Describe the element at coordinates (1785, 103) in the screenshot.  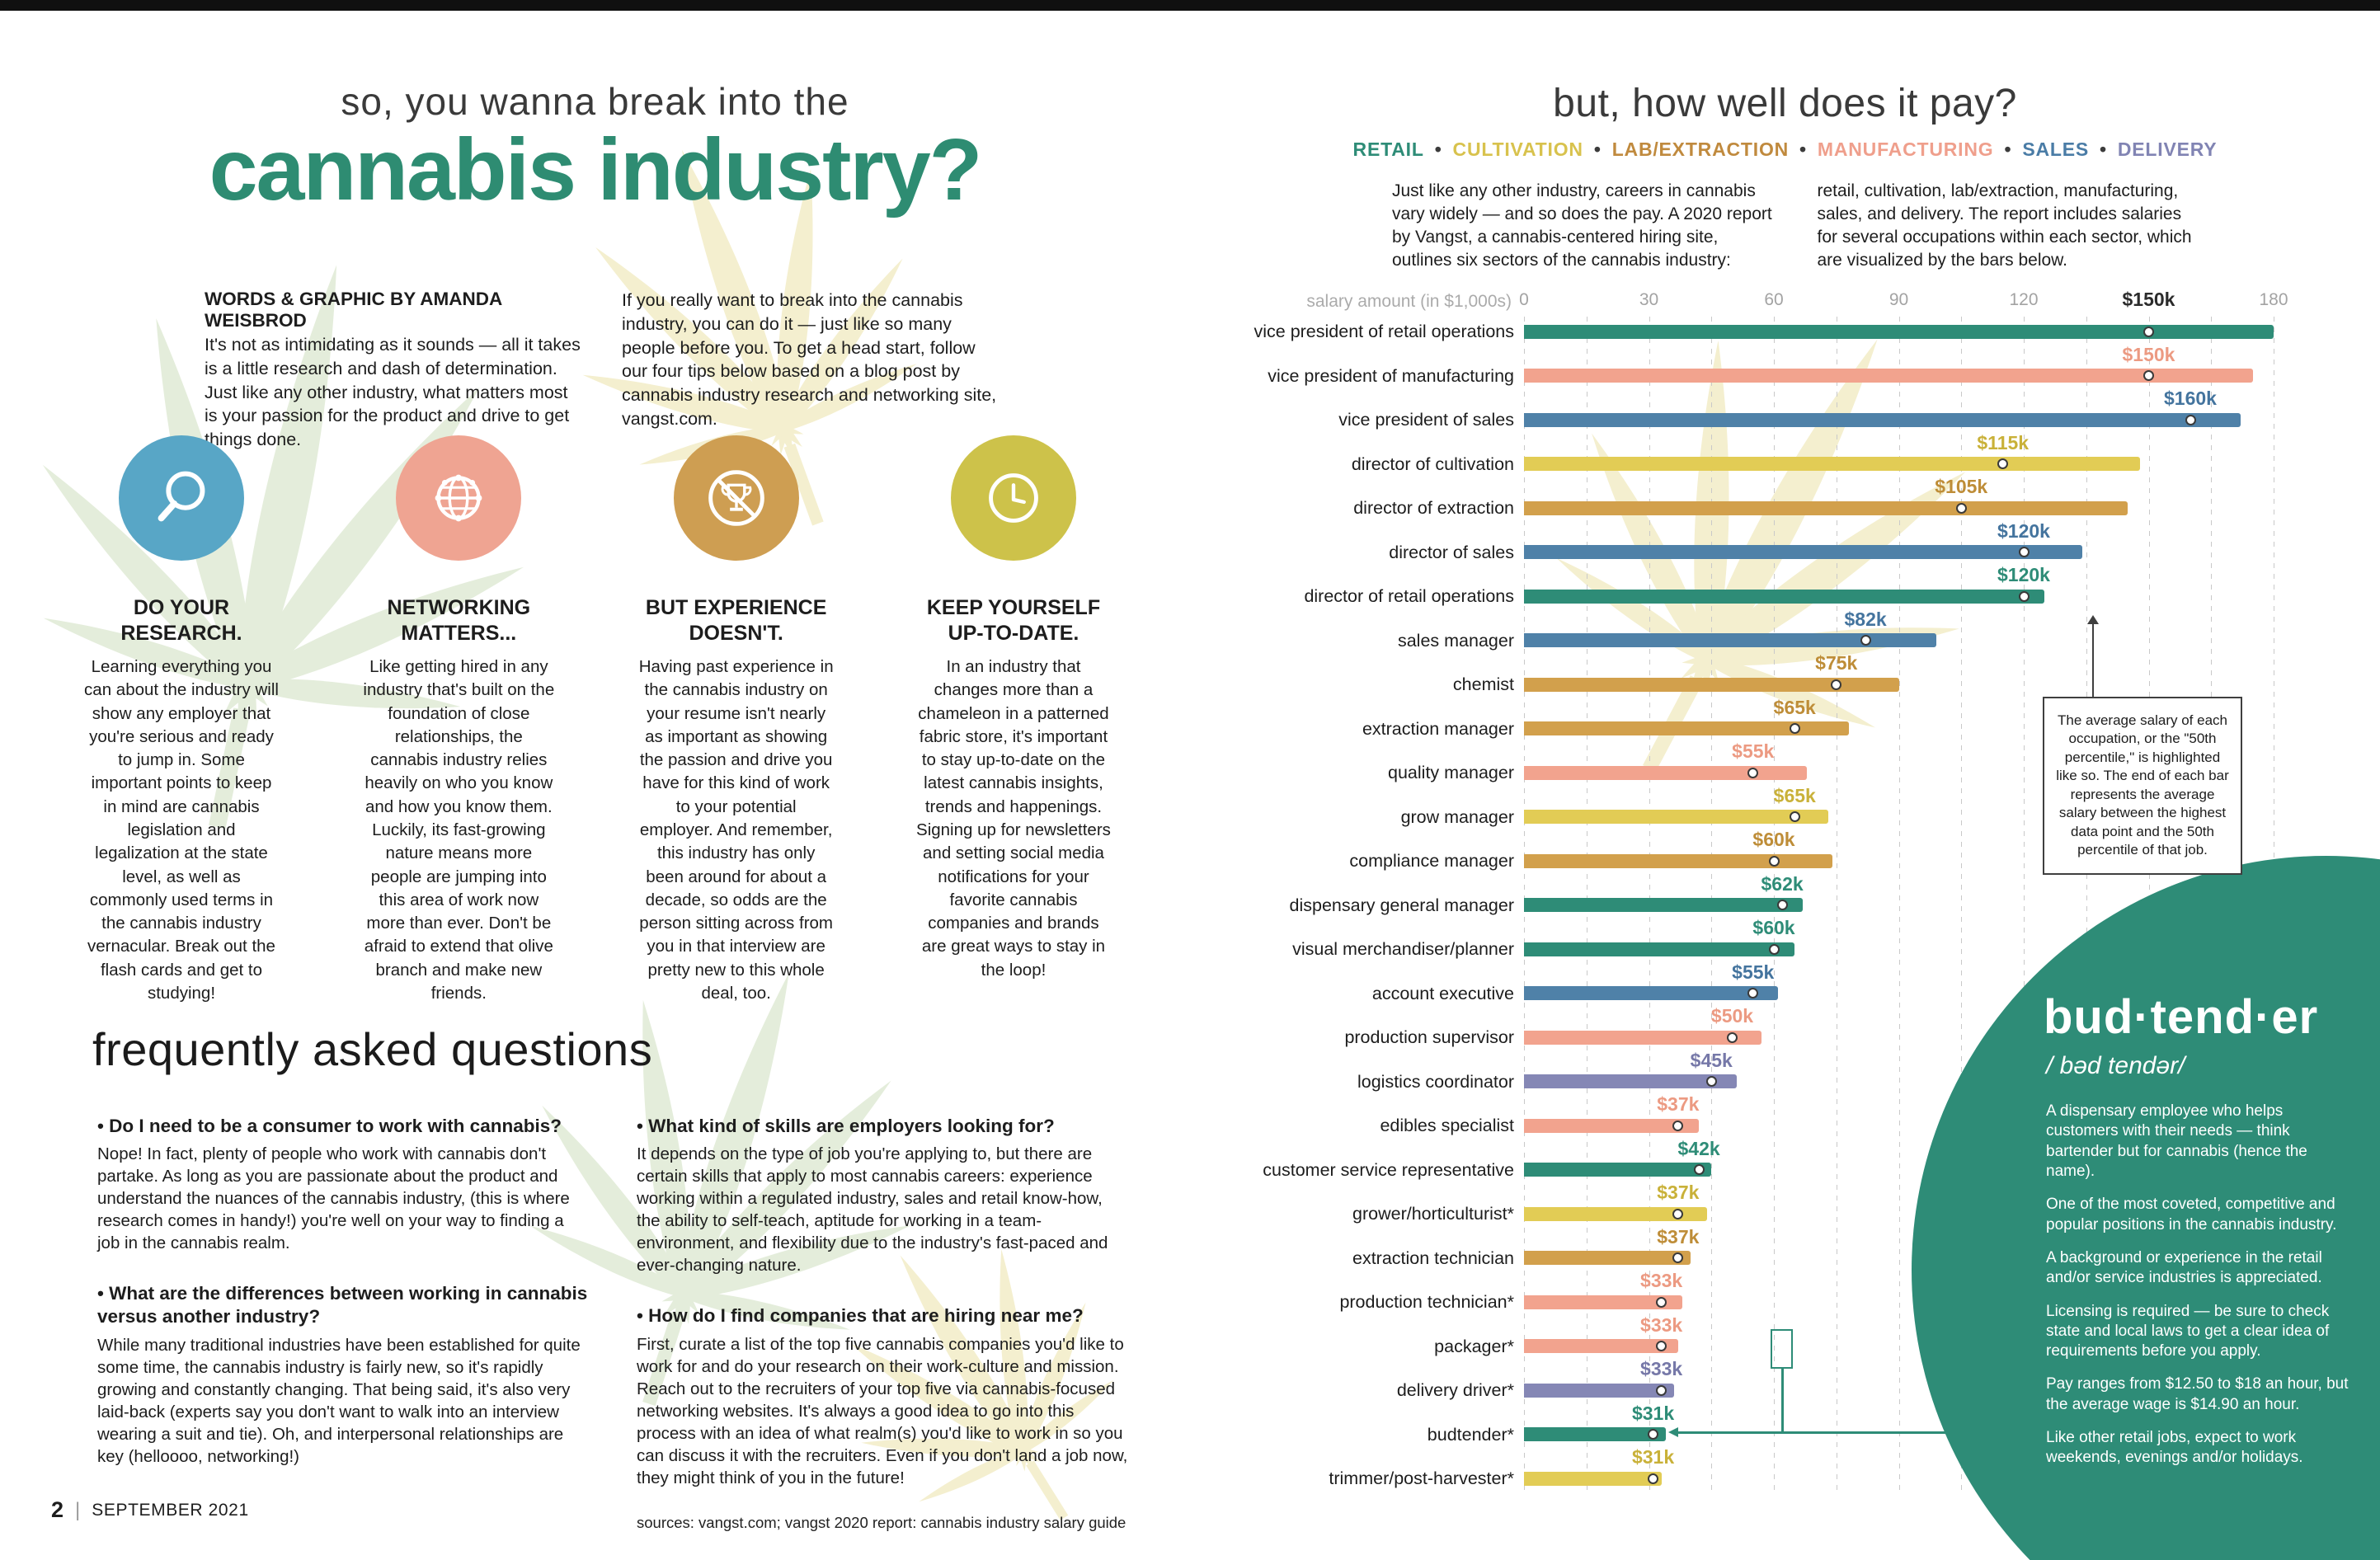
I see `pay-title: but, how well does it pay?` at that location.